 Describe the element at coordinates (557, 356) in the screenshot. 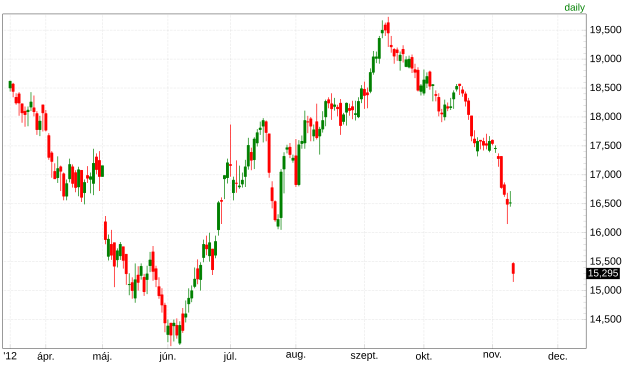

I see `x-tick-label: dec.` at that location.